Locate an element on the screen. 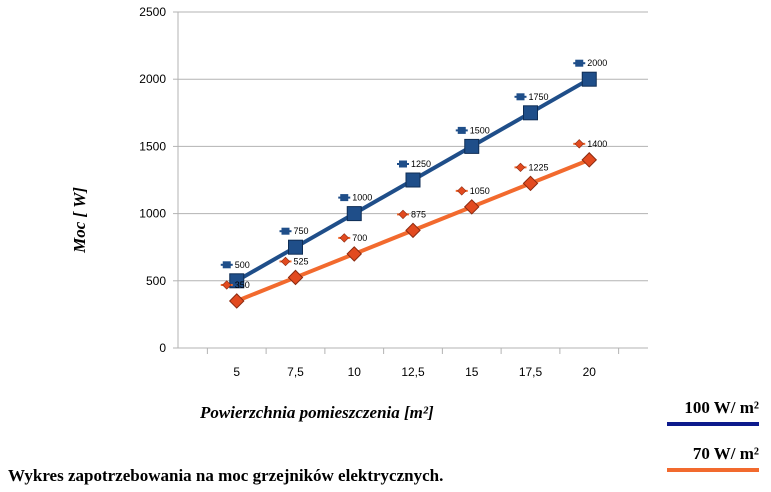  x-tick-label: 15 is located at coordinates (472, 372).